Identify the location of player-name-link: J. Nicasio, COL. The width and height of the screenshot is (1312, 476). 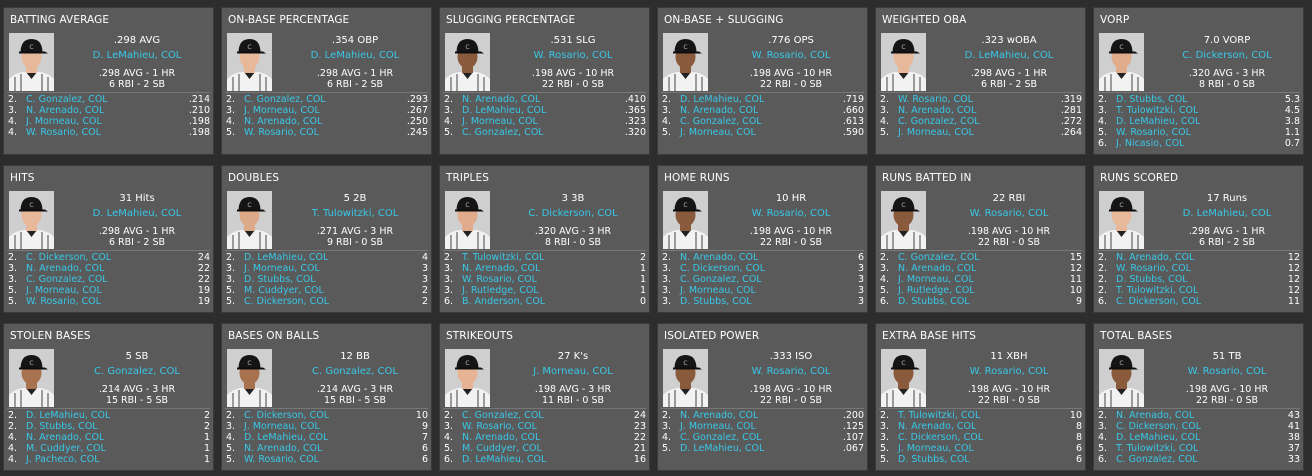
(1150, 143).